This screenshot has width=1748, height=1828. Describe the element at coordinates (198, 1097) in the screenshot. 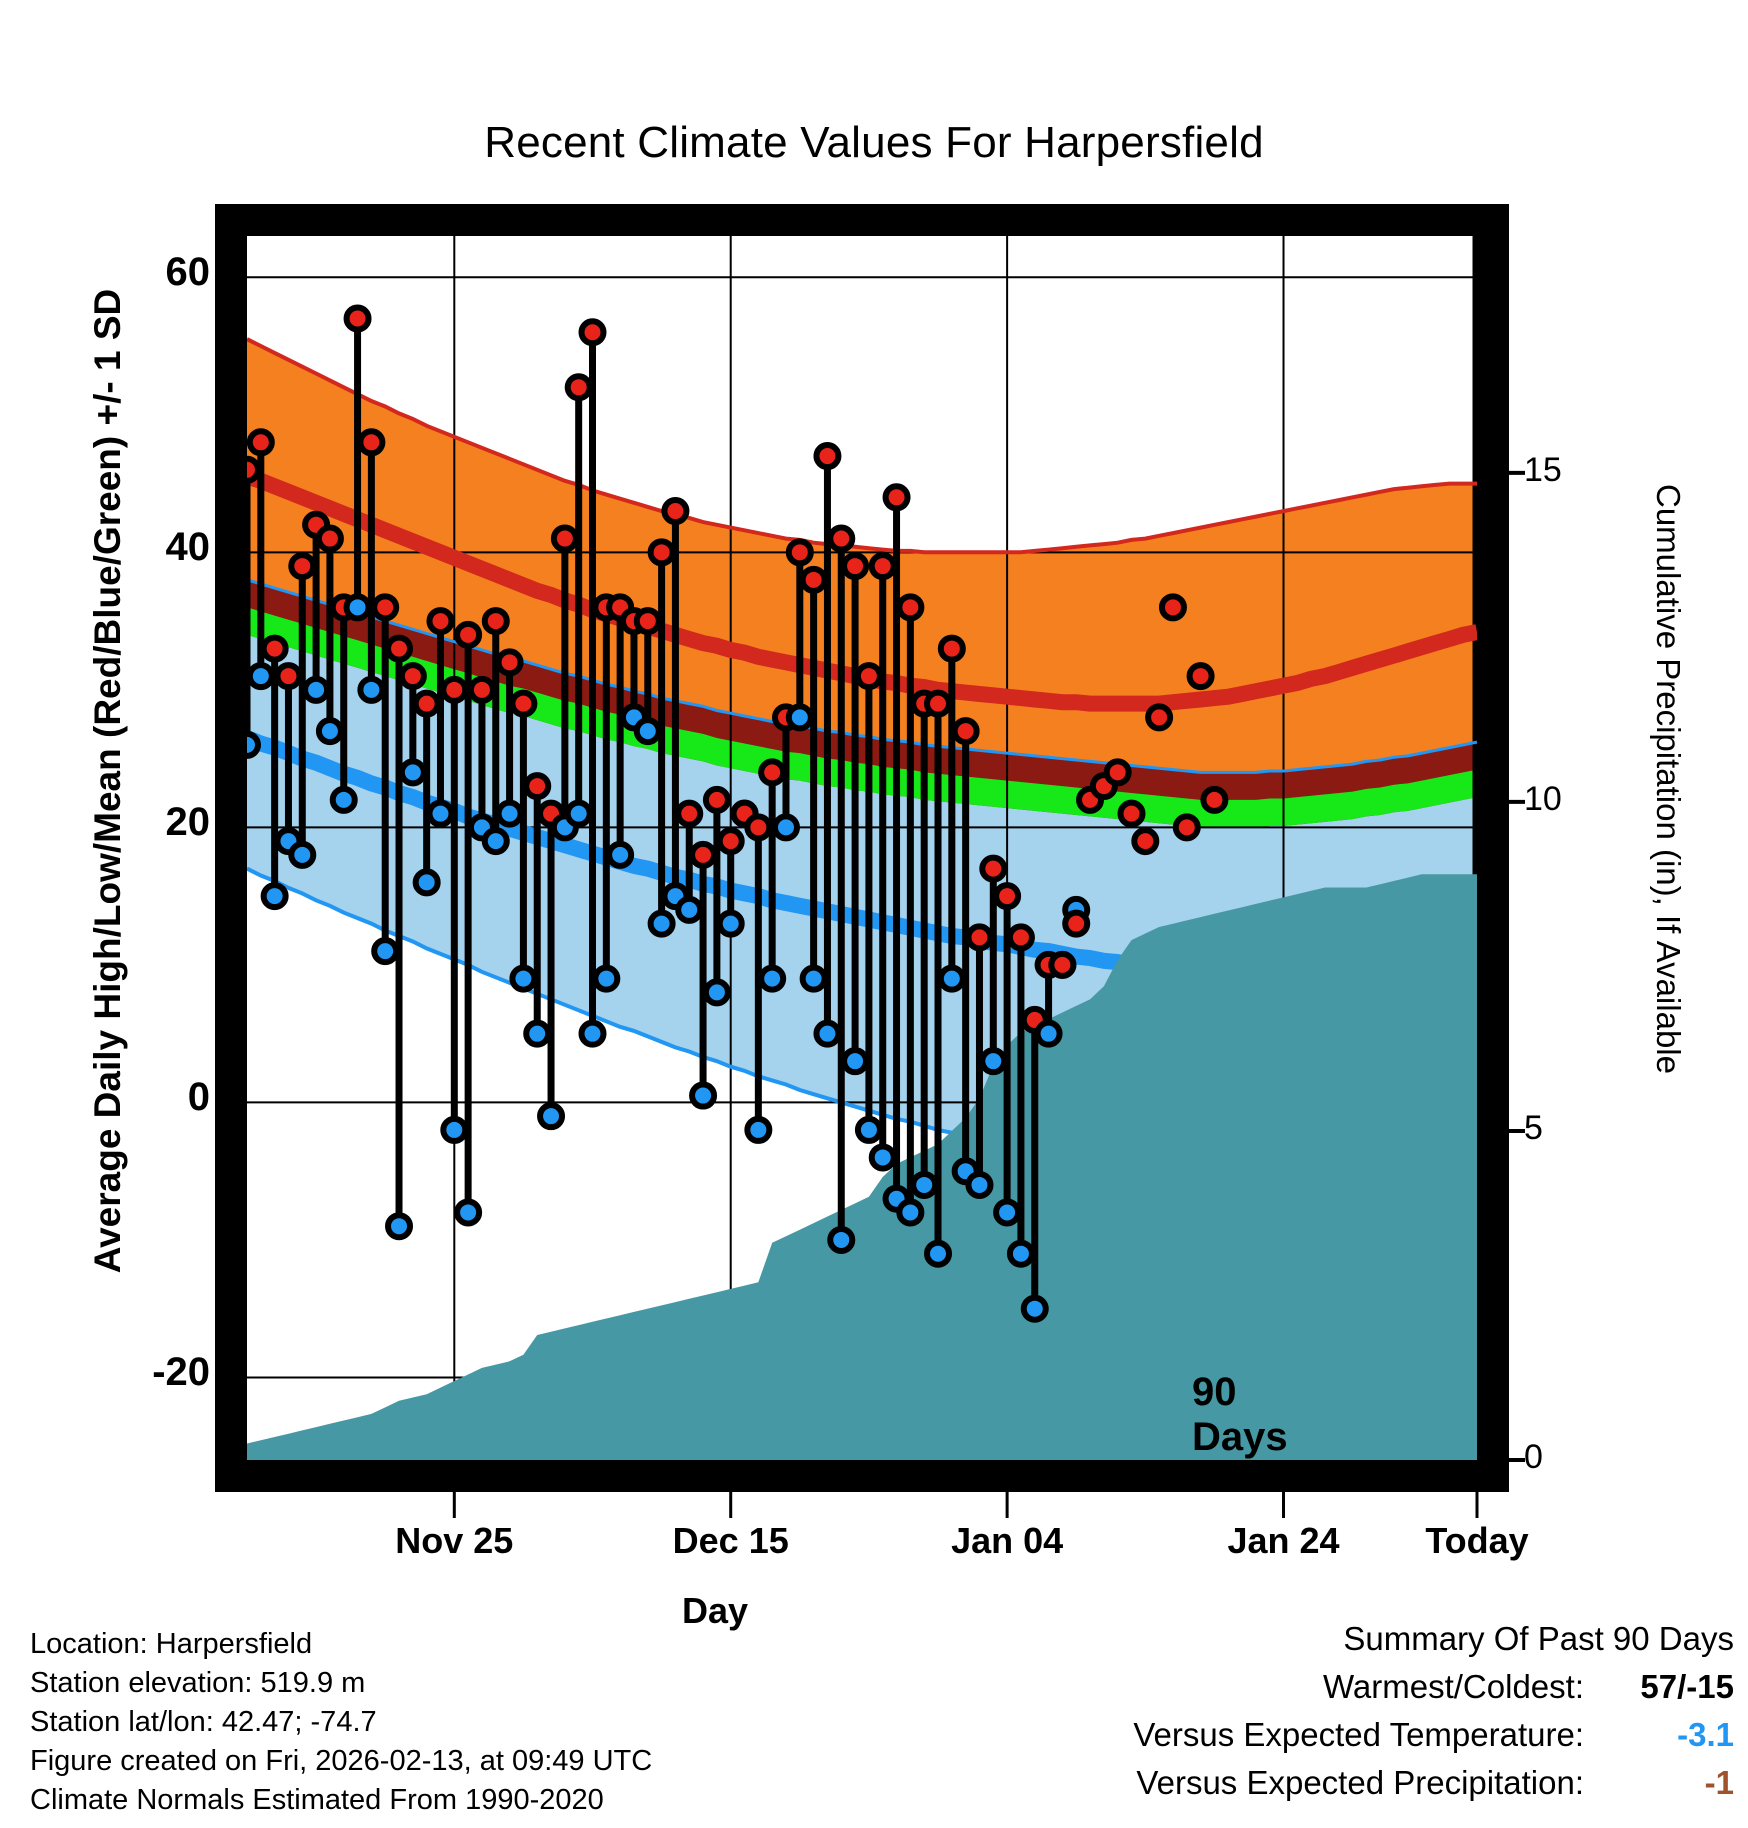

I see `y-axis-tick: 0` at that location.